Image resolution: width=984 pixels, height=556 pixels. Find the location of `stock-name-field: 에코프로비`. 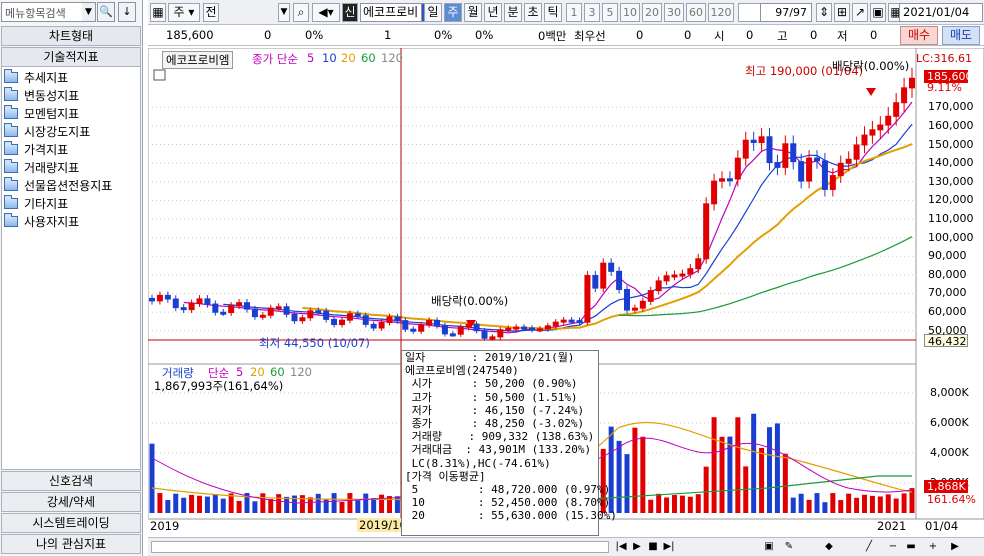

stock-name-field: 에코프로비 is located at coordinates (391, 12).